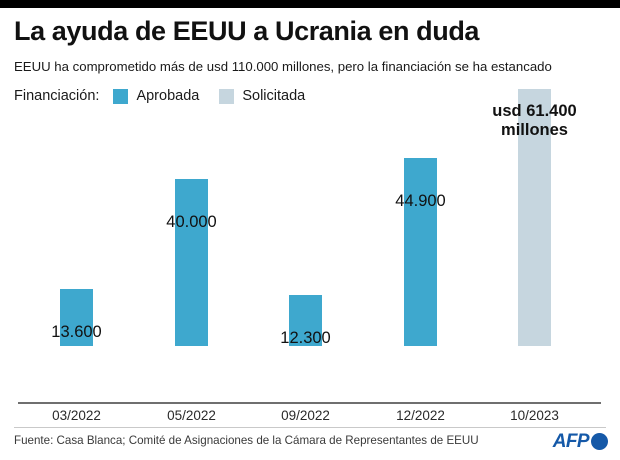 The image size is (620, 460). I want to click on afp-dot-icon, so click(599, 441).